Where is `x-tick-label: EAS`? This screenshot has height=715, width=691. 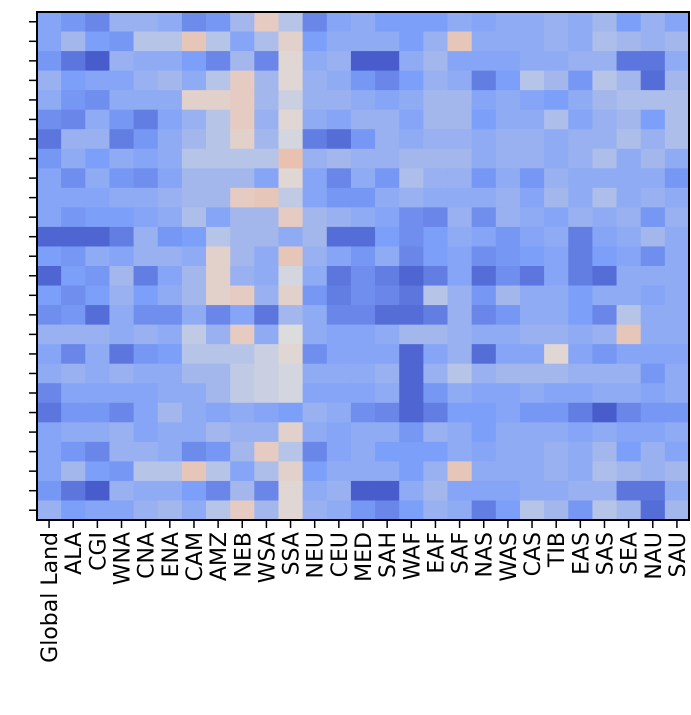 x-tick-label: EAS is located at coordinates (581, 553).